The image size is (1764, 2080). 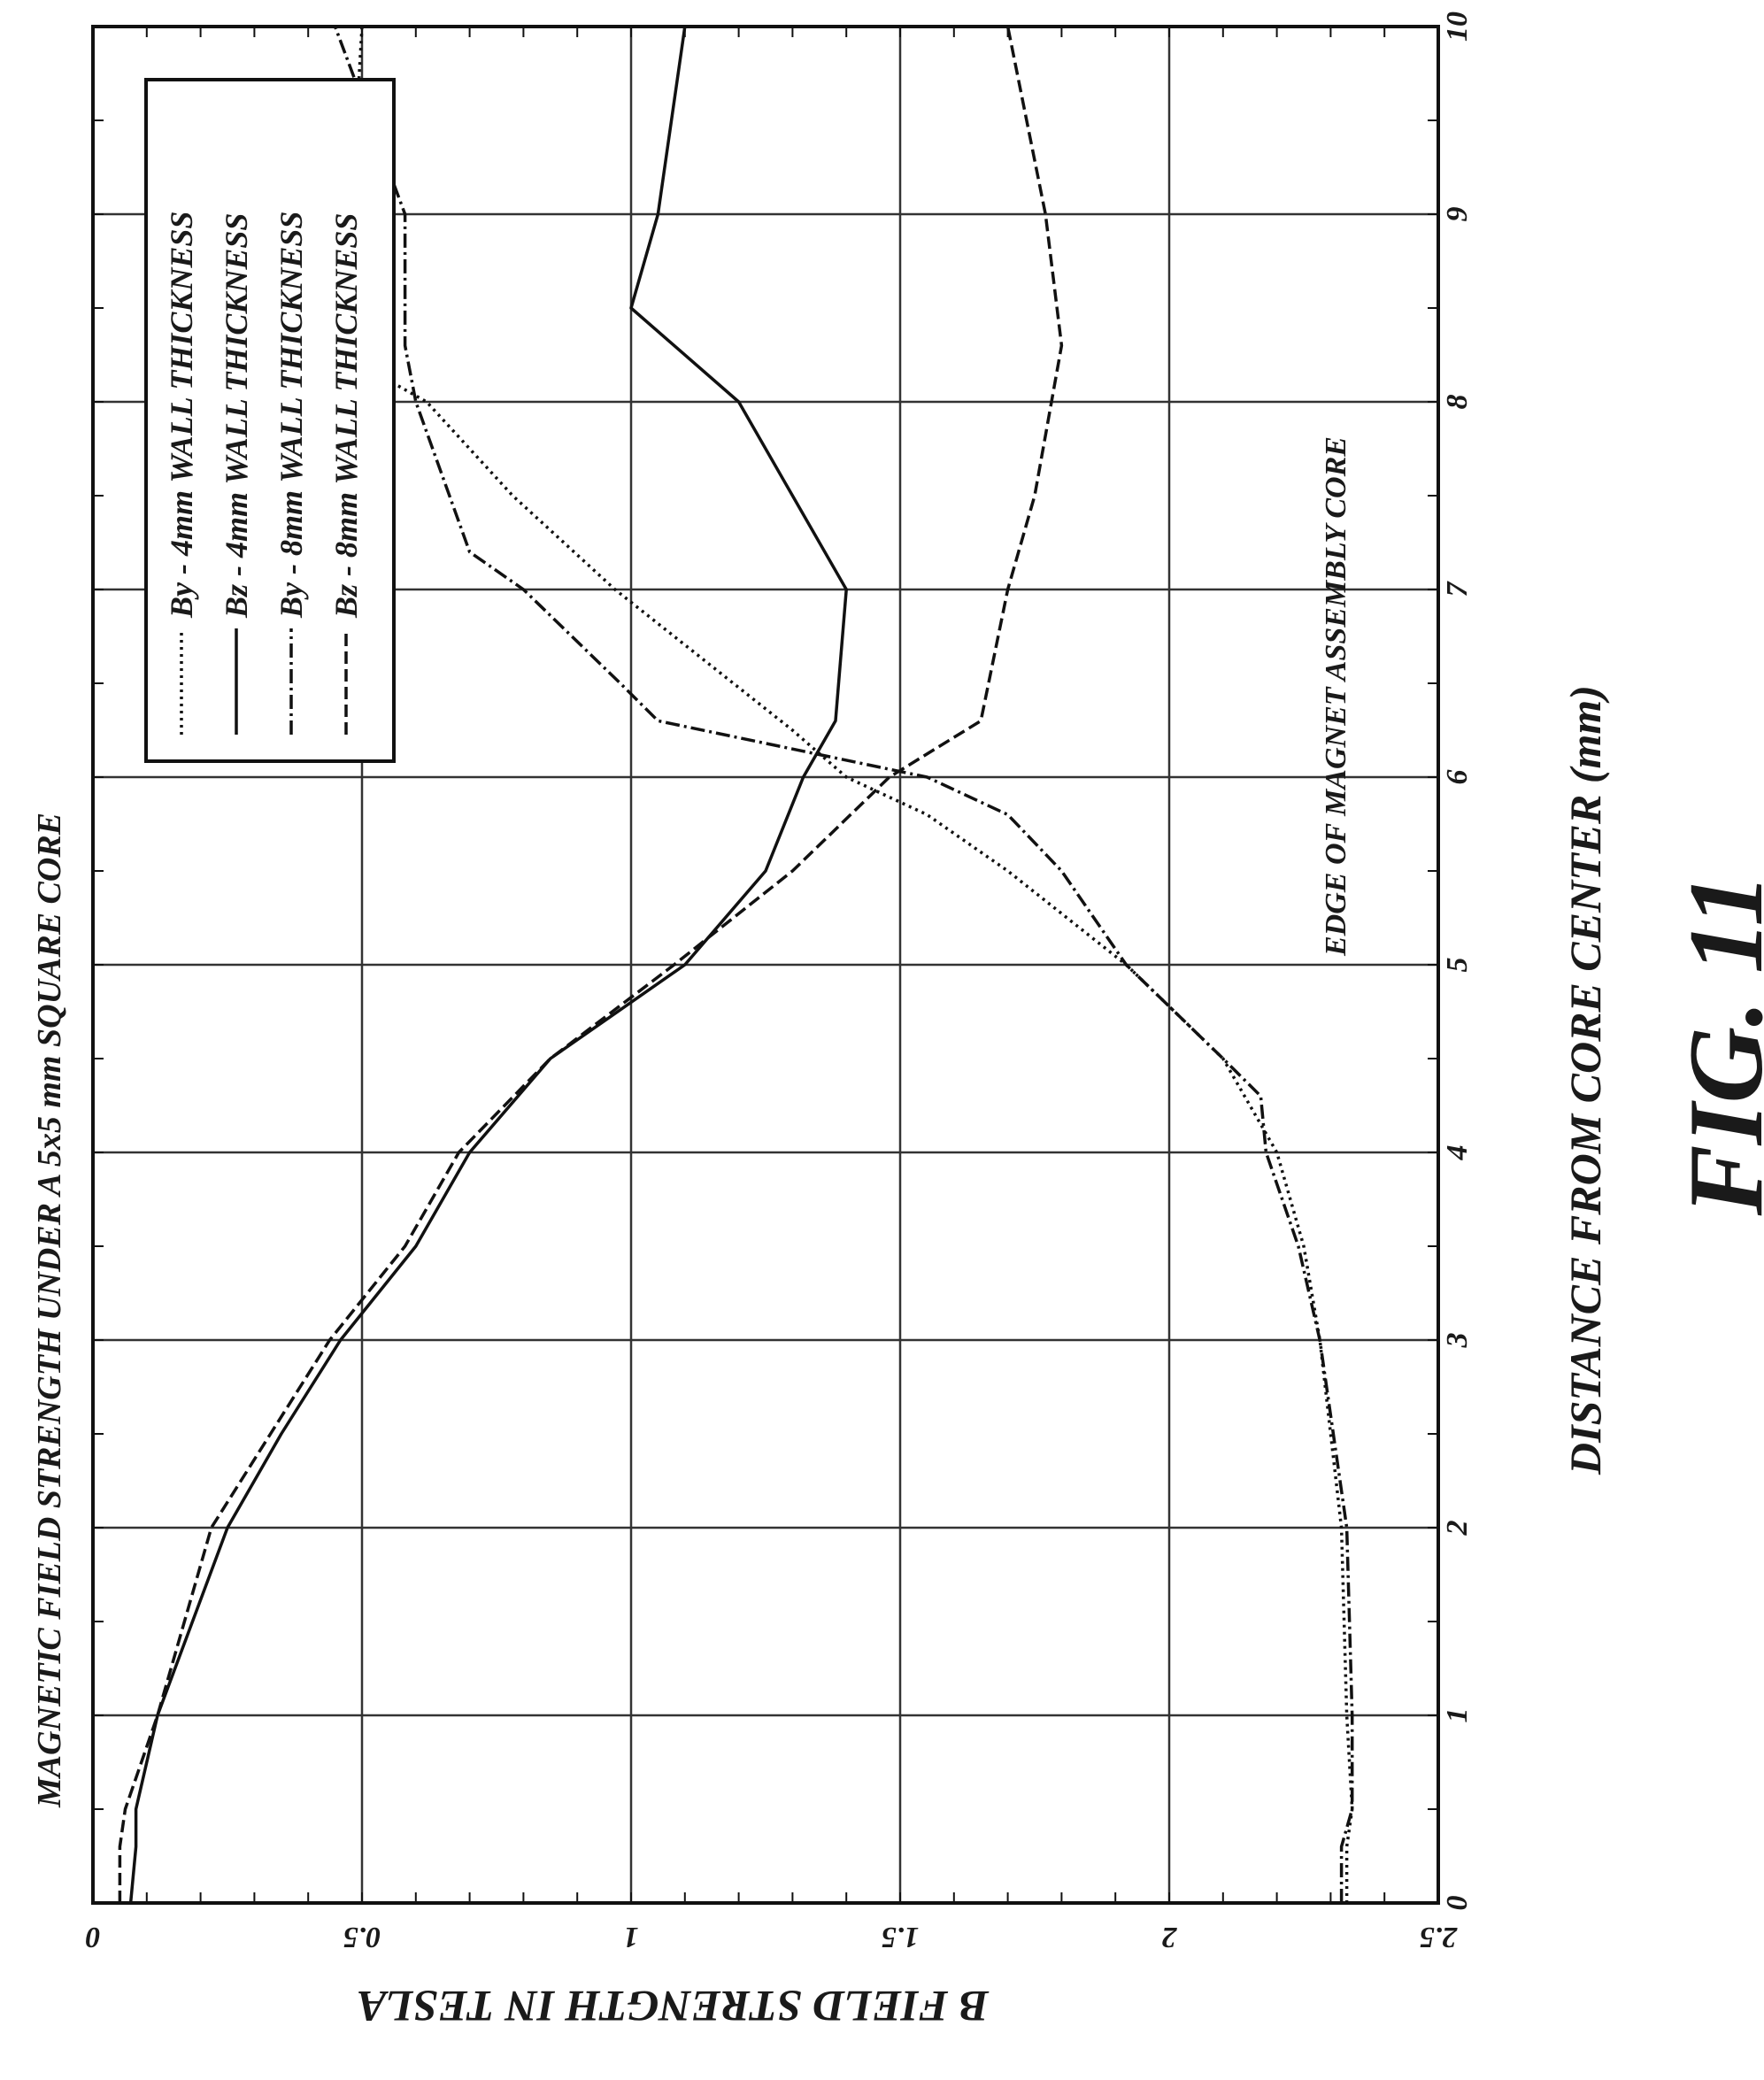 I want to click on x-tick-label-group: 10, so click(x=1457, y=27).